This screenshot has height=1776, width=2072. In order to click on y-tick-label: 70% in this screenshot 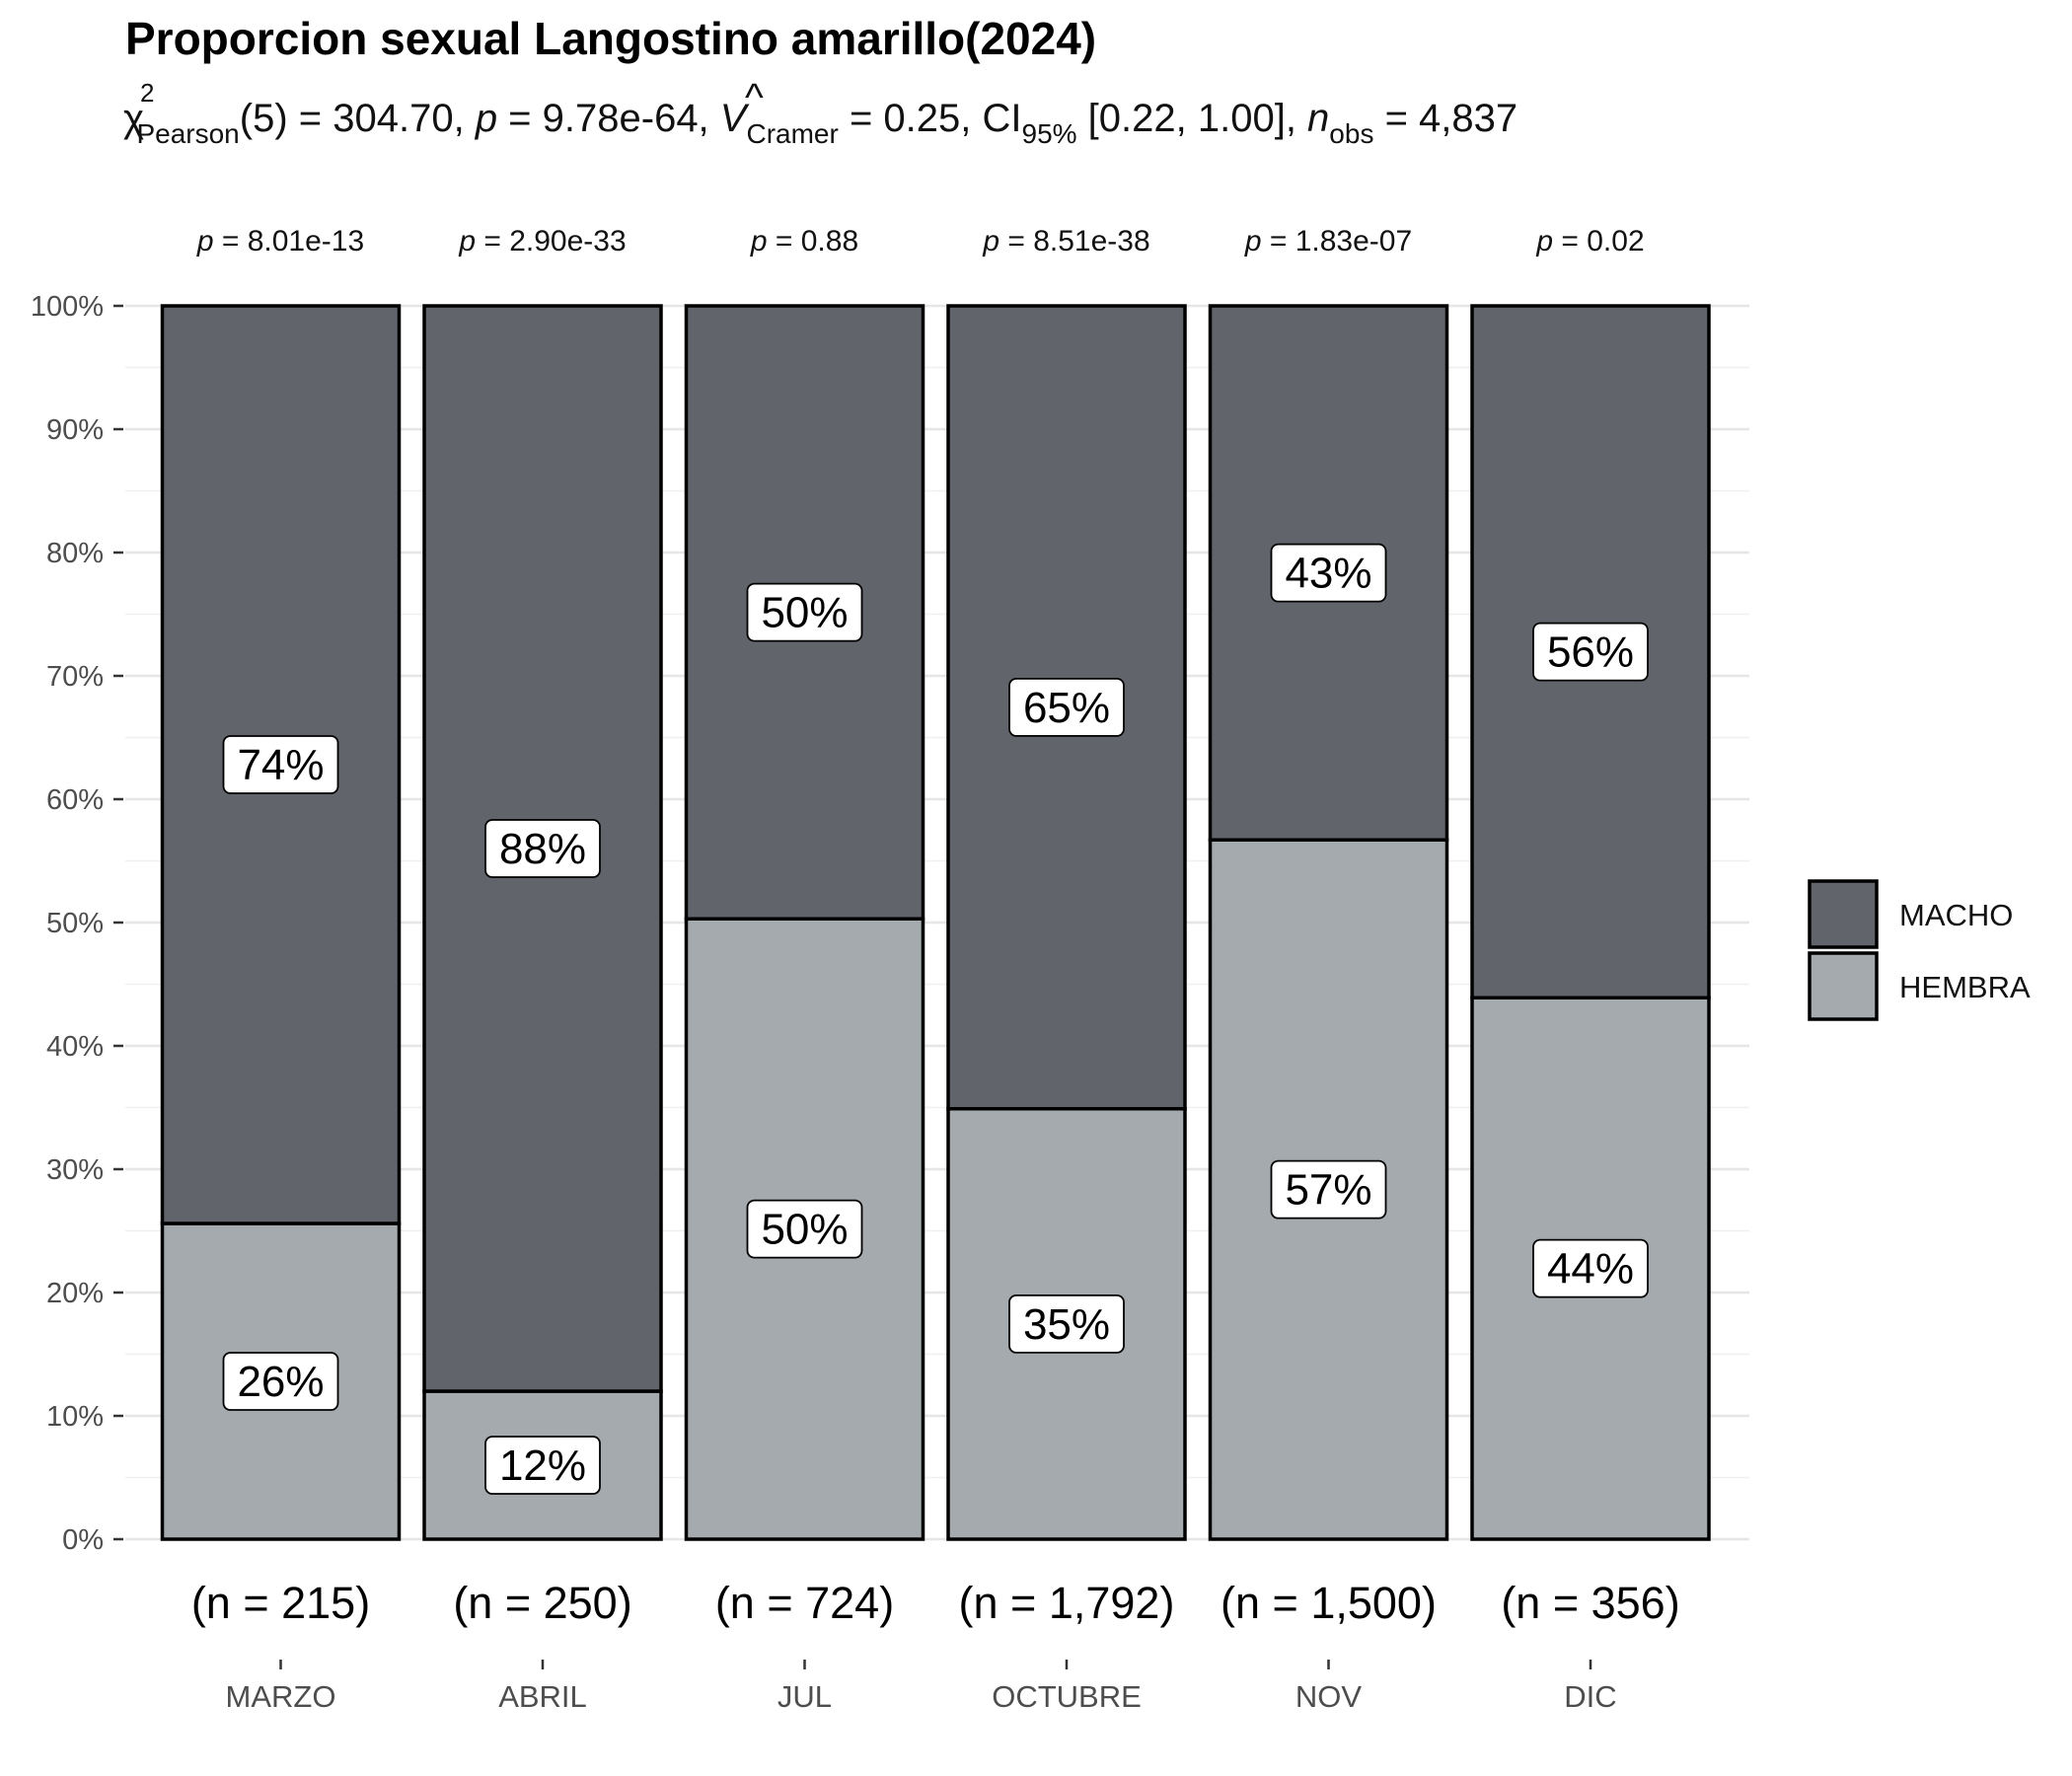, I will do `click(75, 677)`.